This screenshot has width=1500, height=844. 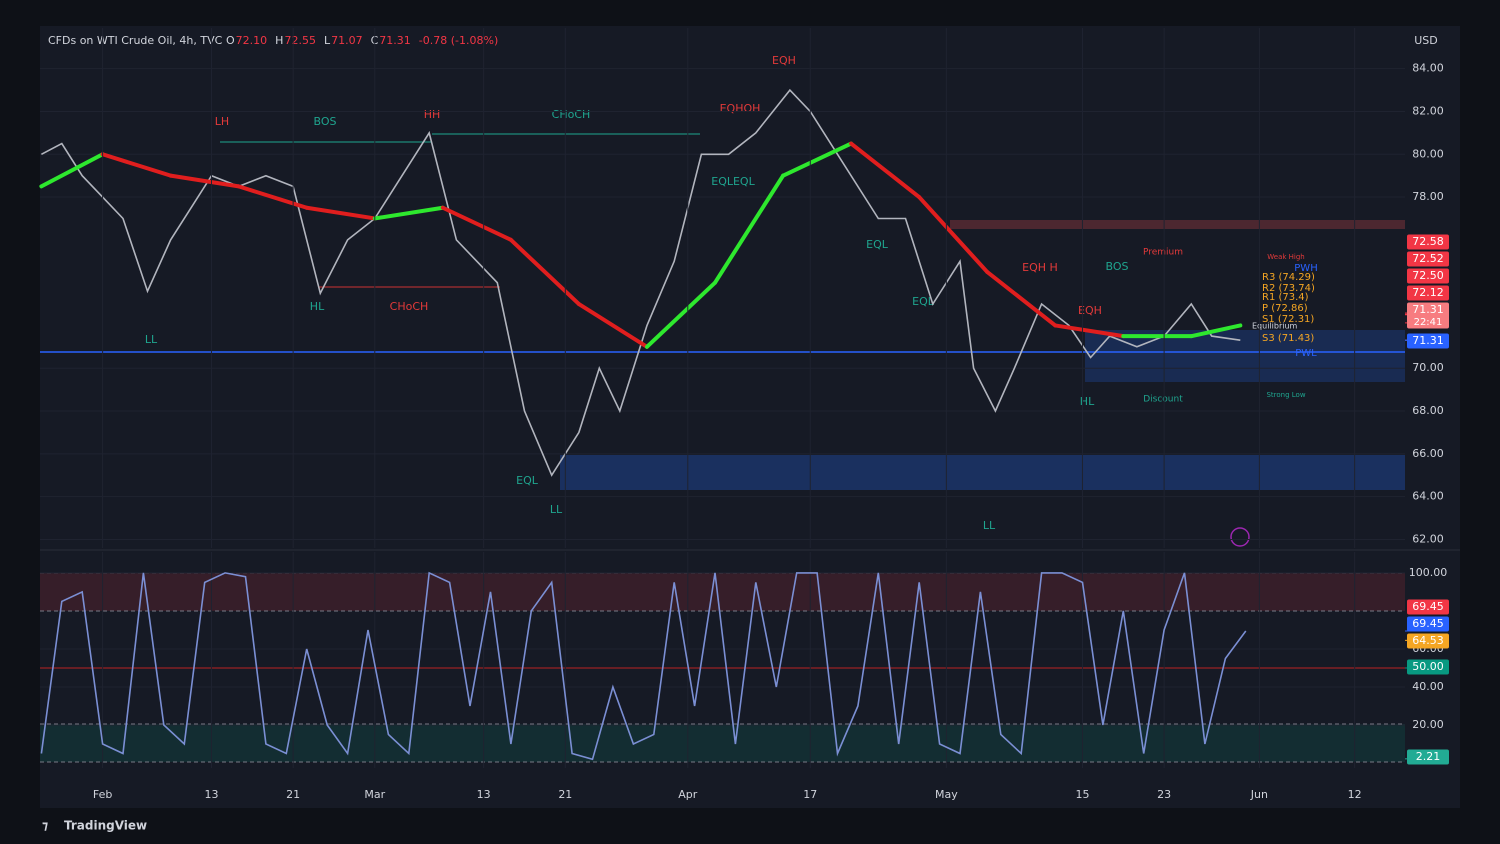 What do you see at coordinates (1288, 288) in the screenshot?
I see `pivot-label: R2 (73.74)` at bounding box center [1288, 288].